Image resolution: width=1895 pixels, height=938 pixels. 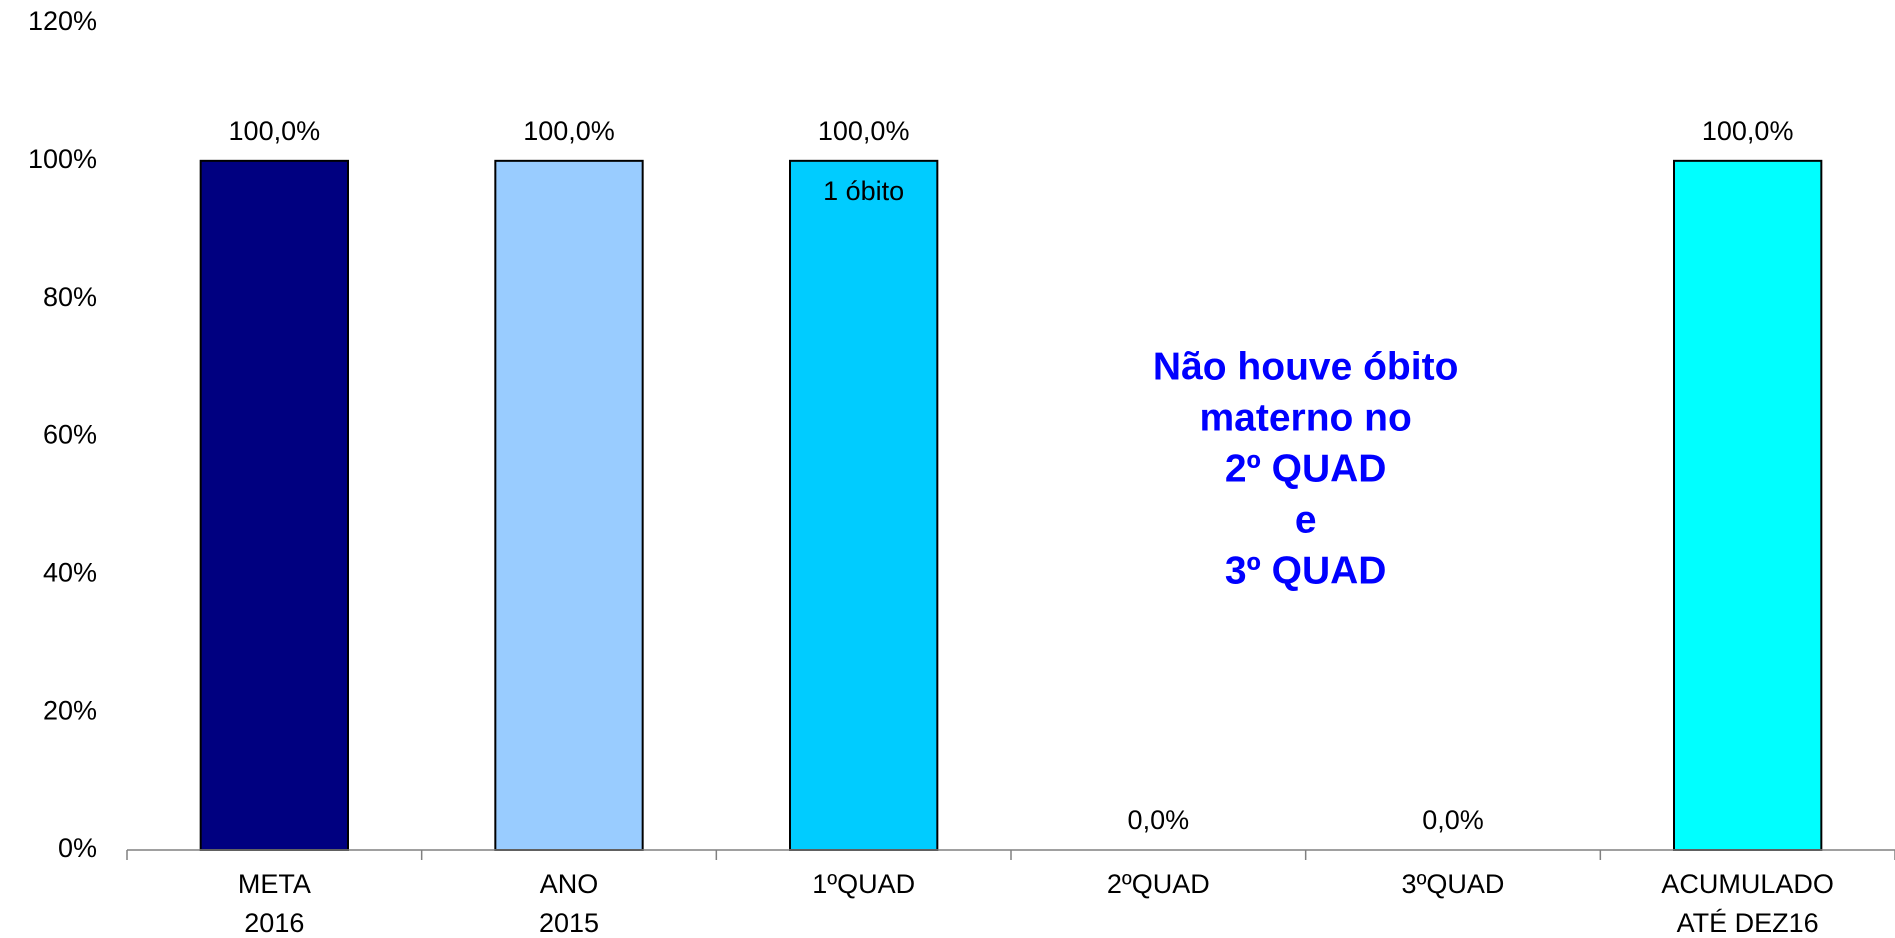 I want to click on bar-note: 1 óbito, so click(x=863, y=191).